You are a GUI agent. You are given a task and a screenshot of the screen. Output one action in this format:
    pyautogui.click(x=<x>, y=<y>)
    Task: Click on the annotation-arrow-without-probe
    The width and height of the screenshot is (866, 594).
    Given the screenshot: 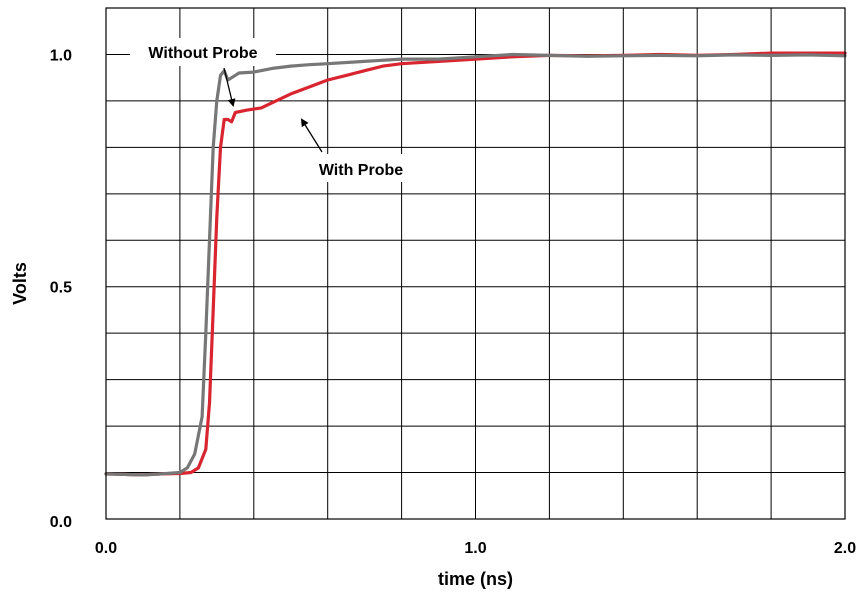 What is the action you would take?
    pyautogui.click(x=229, y=87)
    